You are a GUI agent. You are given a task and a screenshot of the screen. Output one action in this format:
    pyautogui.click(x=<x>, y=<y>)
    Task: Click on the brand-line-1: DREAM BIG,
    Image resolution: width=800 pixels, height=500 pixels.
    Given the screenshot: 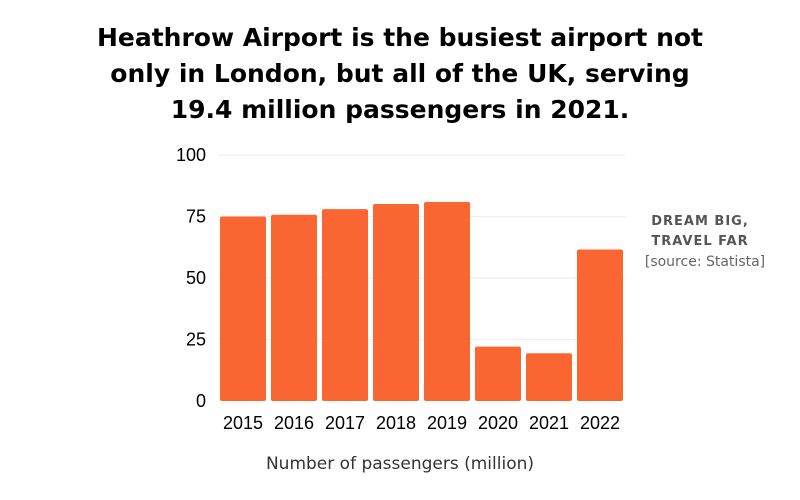 What is the action you would take?
    pyautogui.click(x=700, y=221)
    